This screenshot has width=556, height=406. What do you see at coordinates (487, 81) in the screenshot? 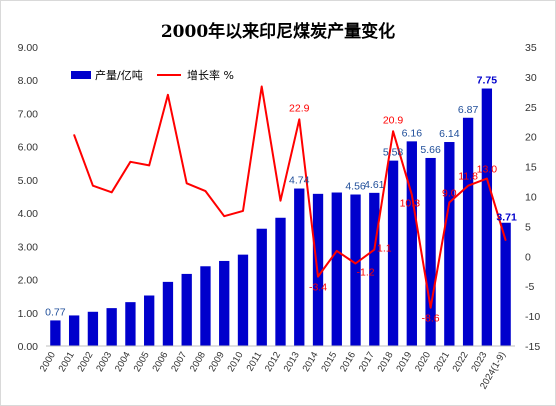
I see `bar-value-label: 7.75` at bounding box center [487, 81].